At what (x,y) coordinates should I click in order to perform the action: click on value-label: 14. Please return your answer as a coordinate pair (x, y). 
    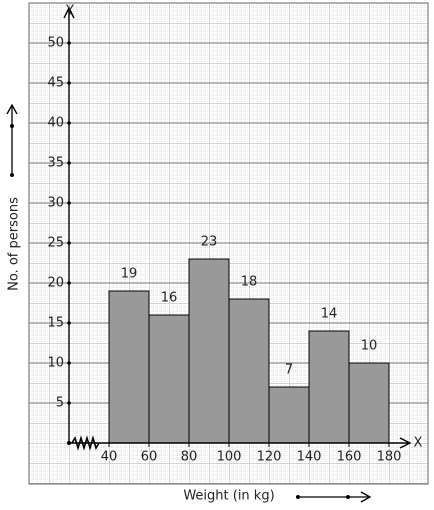
    Looking at the image, I should click on (329, 314).